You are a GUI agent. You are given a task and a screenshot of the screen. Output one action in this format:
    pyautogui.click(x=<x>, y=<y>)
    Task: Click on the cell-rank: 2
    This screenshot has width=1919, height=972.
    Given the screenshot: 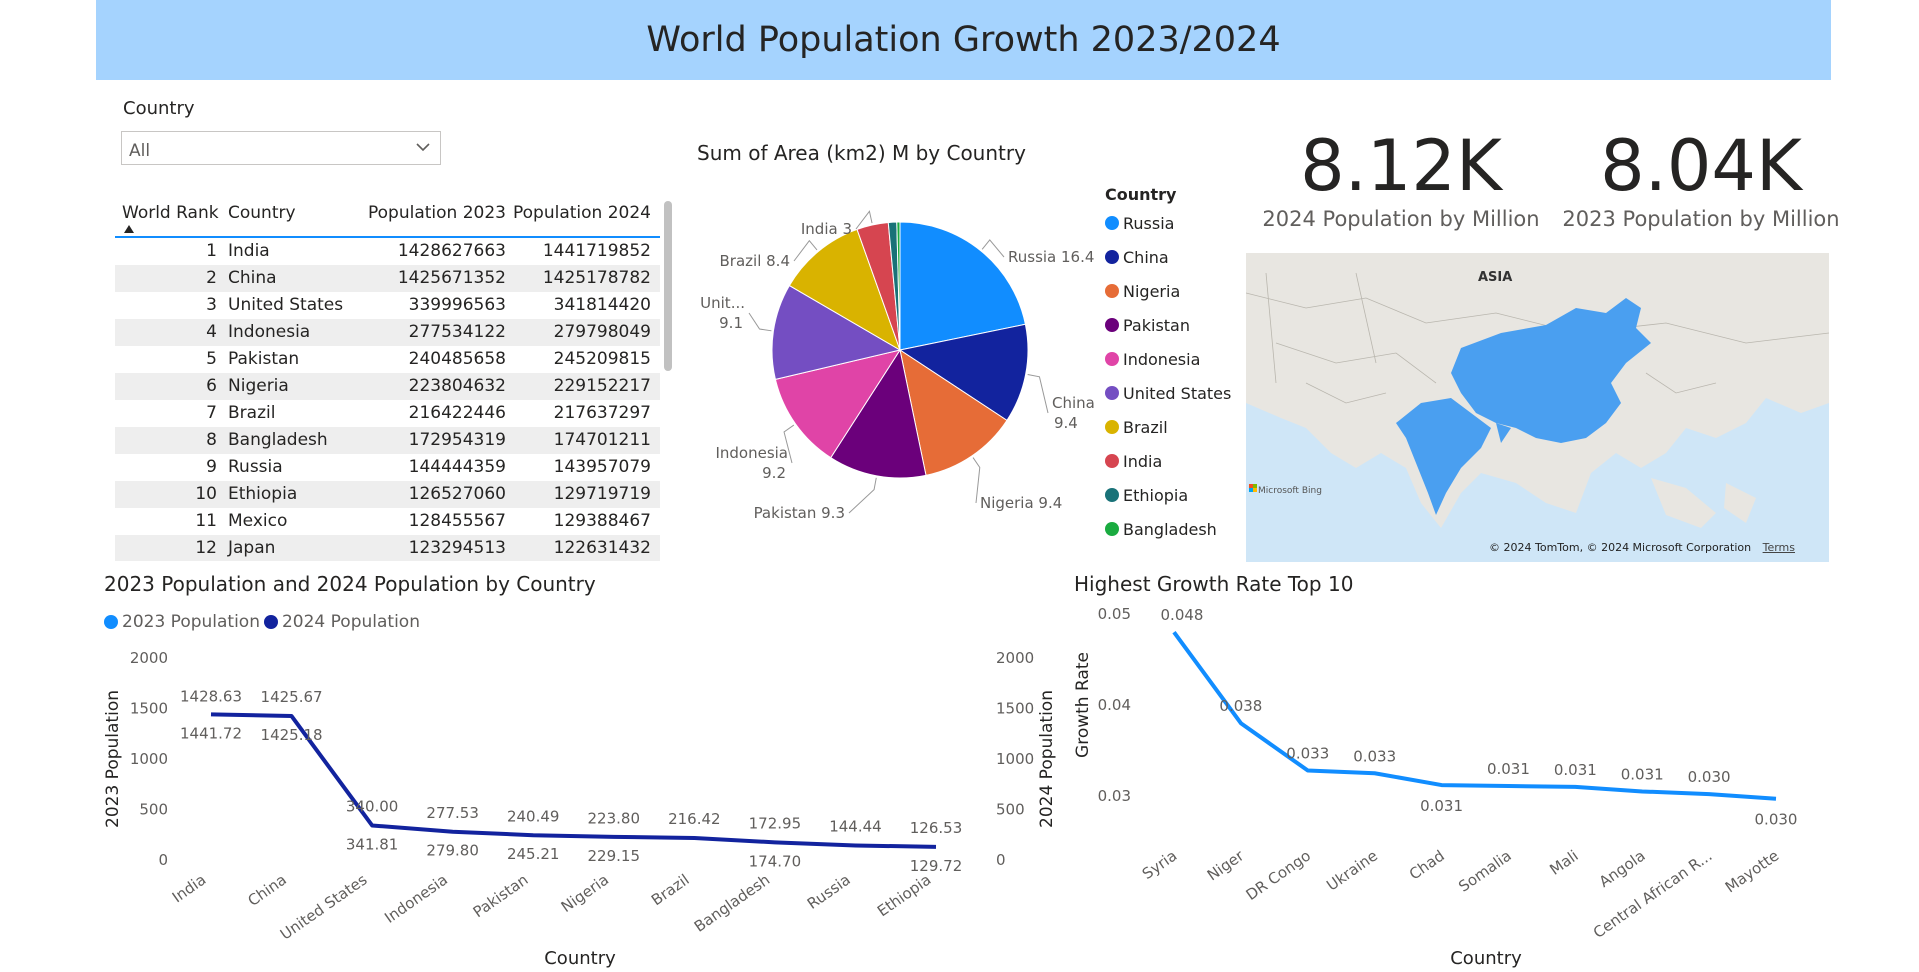 What is the action you would take?
    pyautogui.click(x=211, y=278)
    